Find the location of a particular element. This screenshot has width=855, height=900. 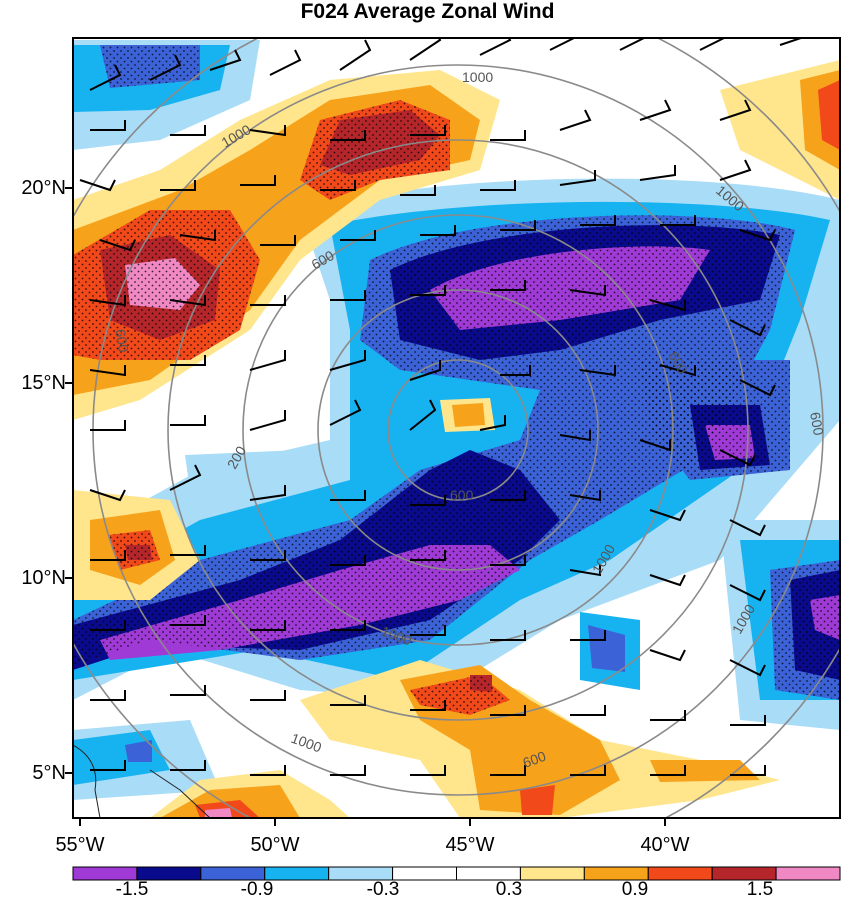

lon-label-55w: 55°W is located at coordinates (80, 845).